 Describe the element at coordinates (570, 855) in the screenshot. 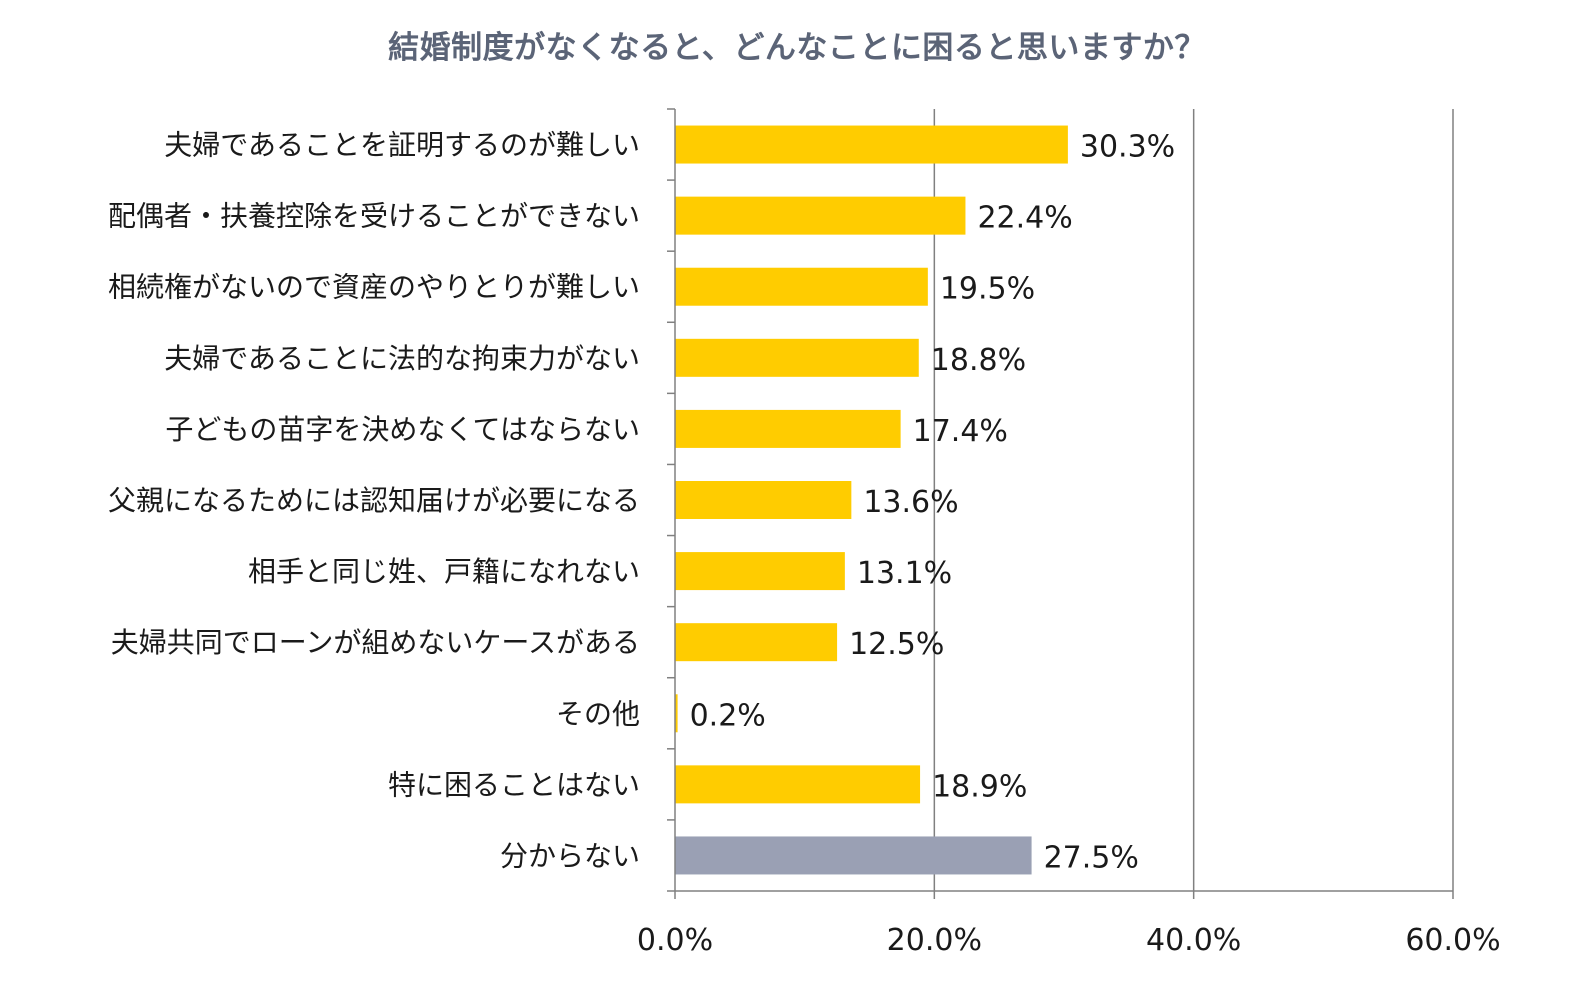

I see `category-label-10: 分からない` at that location.